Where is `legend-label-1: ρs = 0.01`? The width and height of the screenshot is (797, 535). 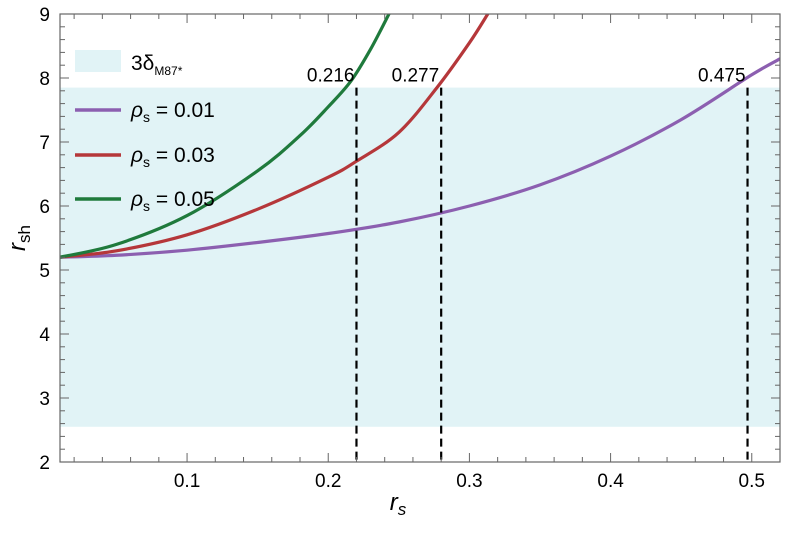 legend-label-1: ρs = 0.01 is located at coordinates (172, 112).